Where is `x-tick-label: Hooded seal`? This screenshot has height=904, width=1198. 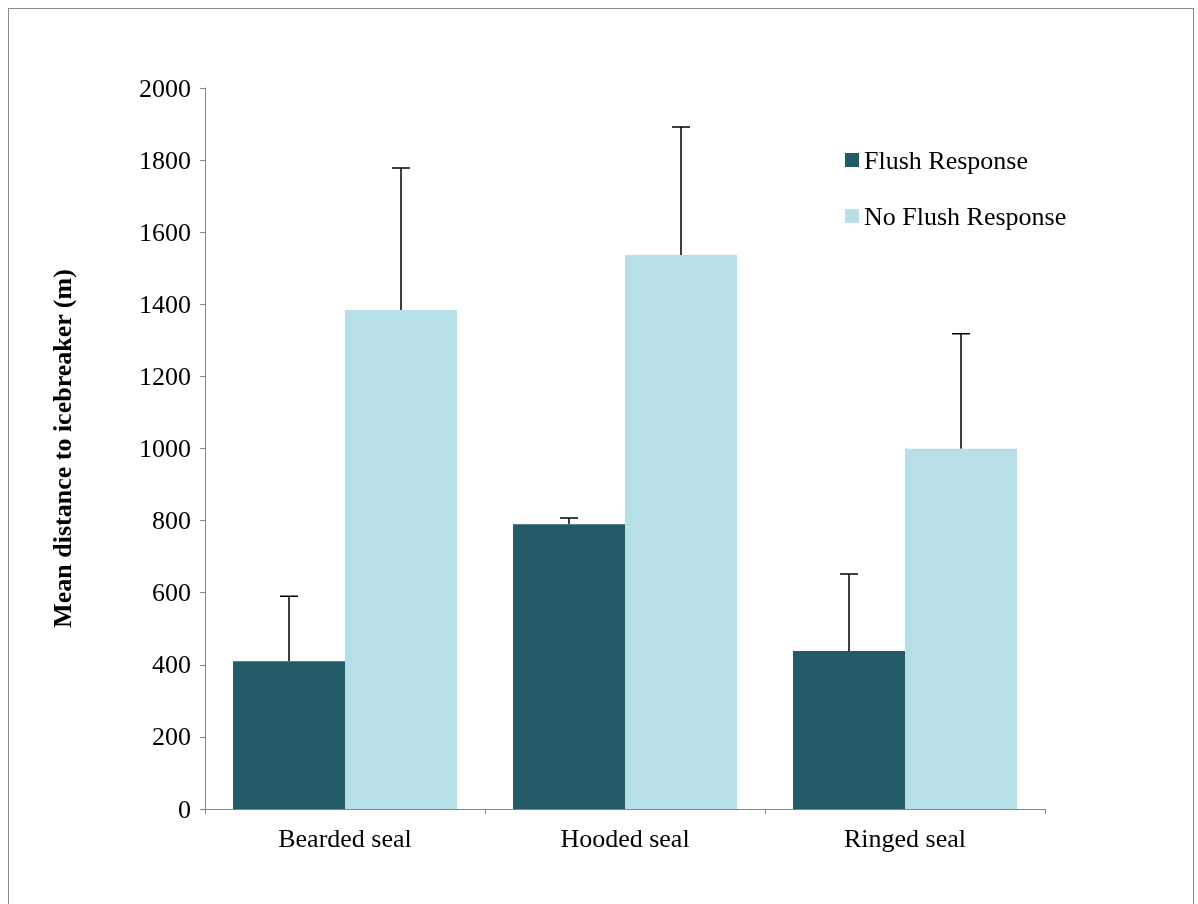 x-tick-label: Hooded seal is located at coordinates (625, 838).